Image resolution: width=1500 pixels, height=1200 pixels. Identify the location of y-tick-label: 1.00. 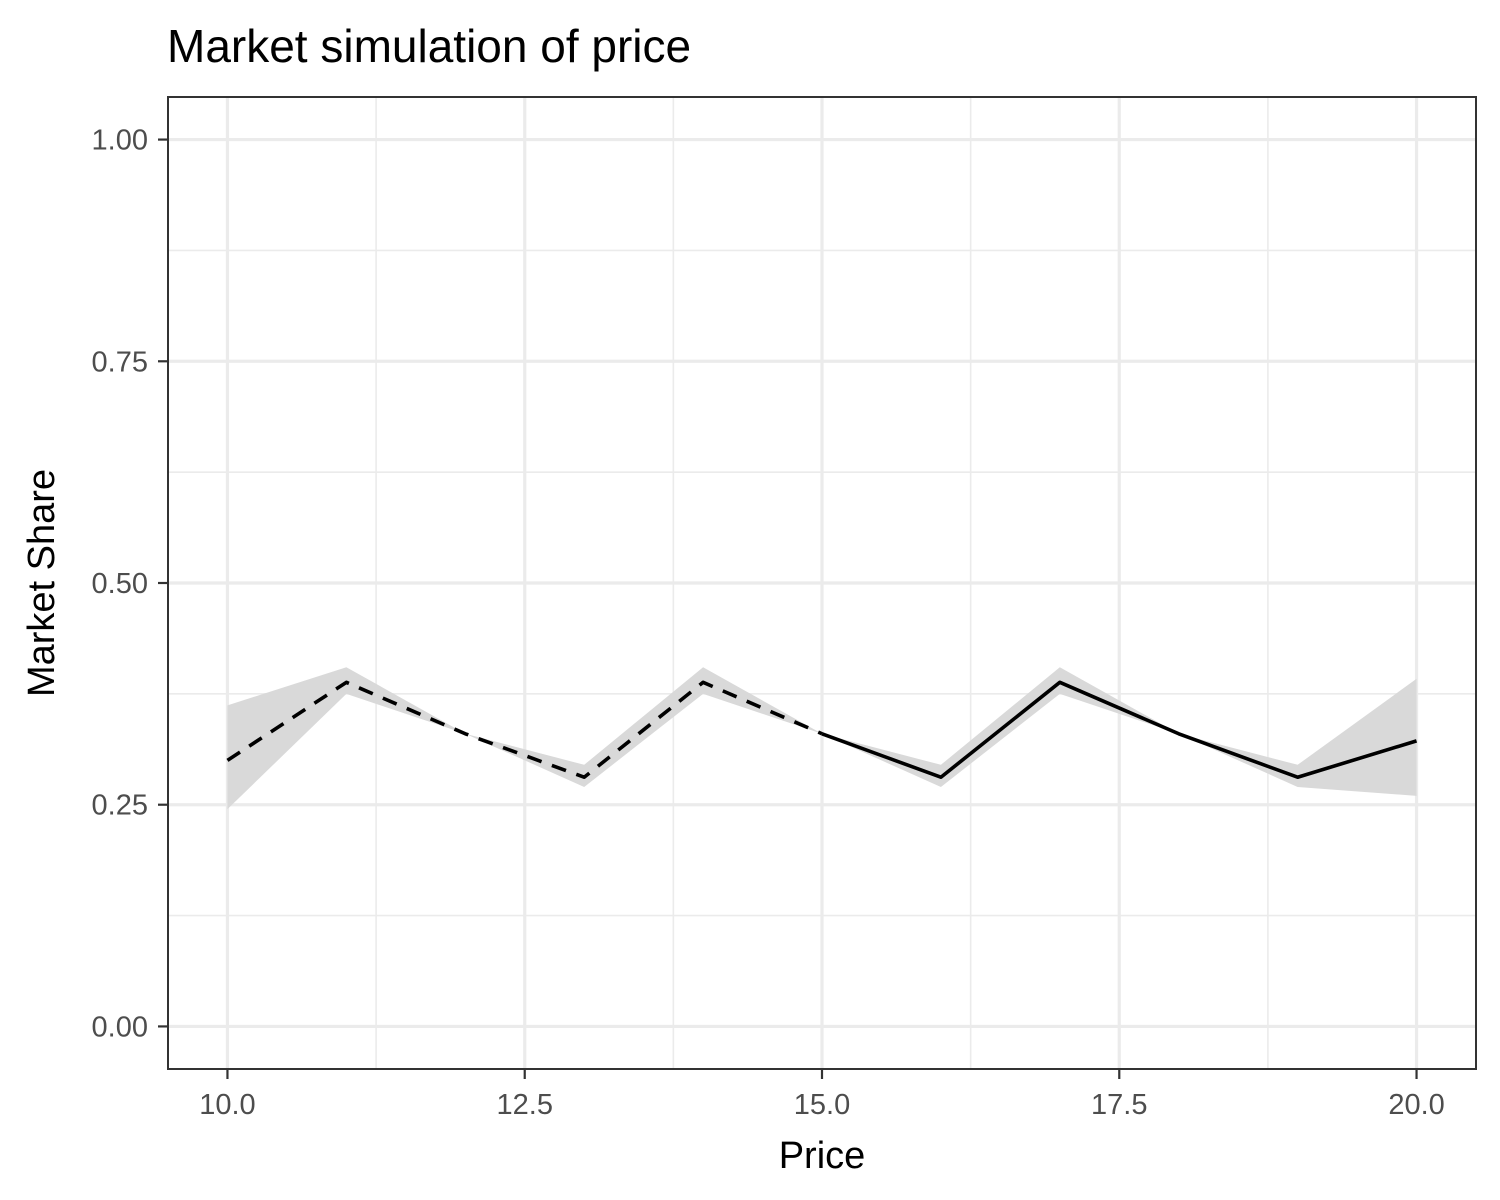
(120, 141).